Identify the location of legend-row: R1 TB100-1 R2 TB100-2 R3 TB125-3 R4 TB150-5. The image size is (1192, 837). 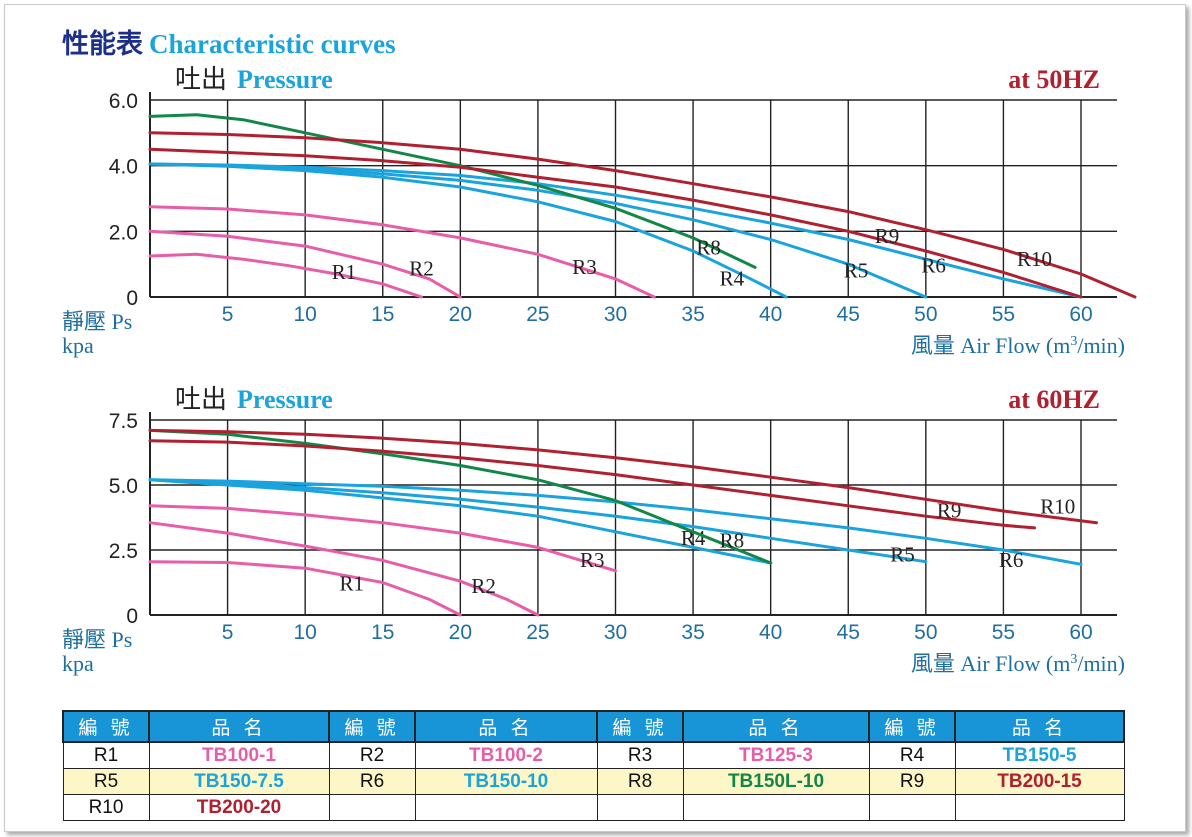
(593, 755).